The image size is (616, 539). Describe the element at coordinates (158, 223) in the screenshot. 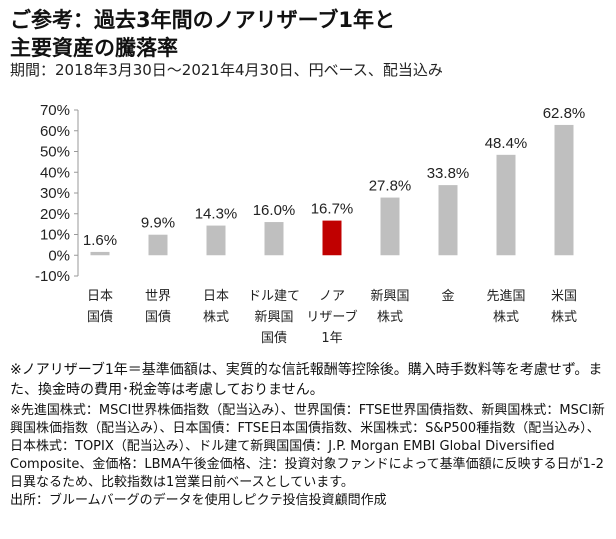

I see `data-label: 9.9%` at that location.